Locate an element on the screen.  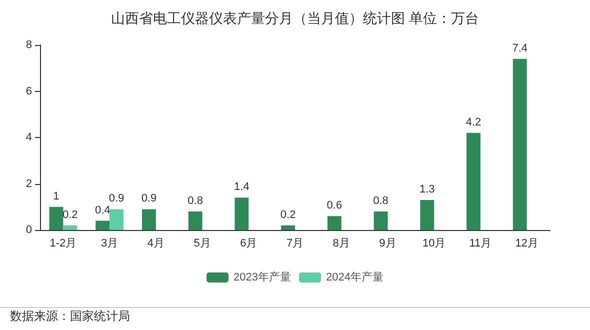
y-tick-label: 4 is located at coordinates (29, 138).